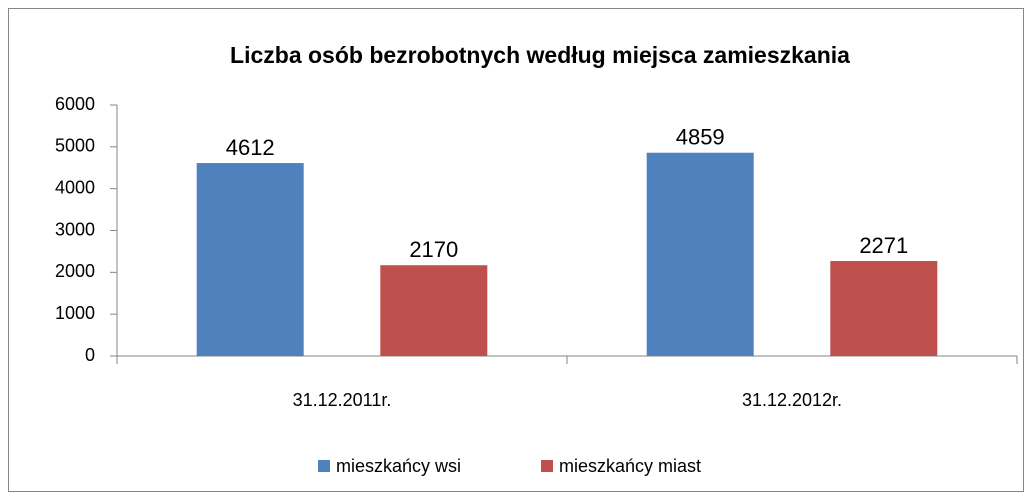 This screenshot has width=1032, height=499. Describe the element at coordinates (630, 466) in the screenshot. I see `legend-label: mieszkańcy miast` at that location.